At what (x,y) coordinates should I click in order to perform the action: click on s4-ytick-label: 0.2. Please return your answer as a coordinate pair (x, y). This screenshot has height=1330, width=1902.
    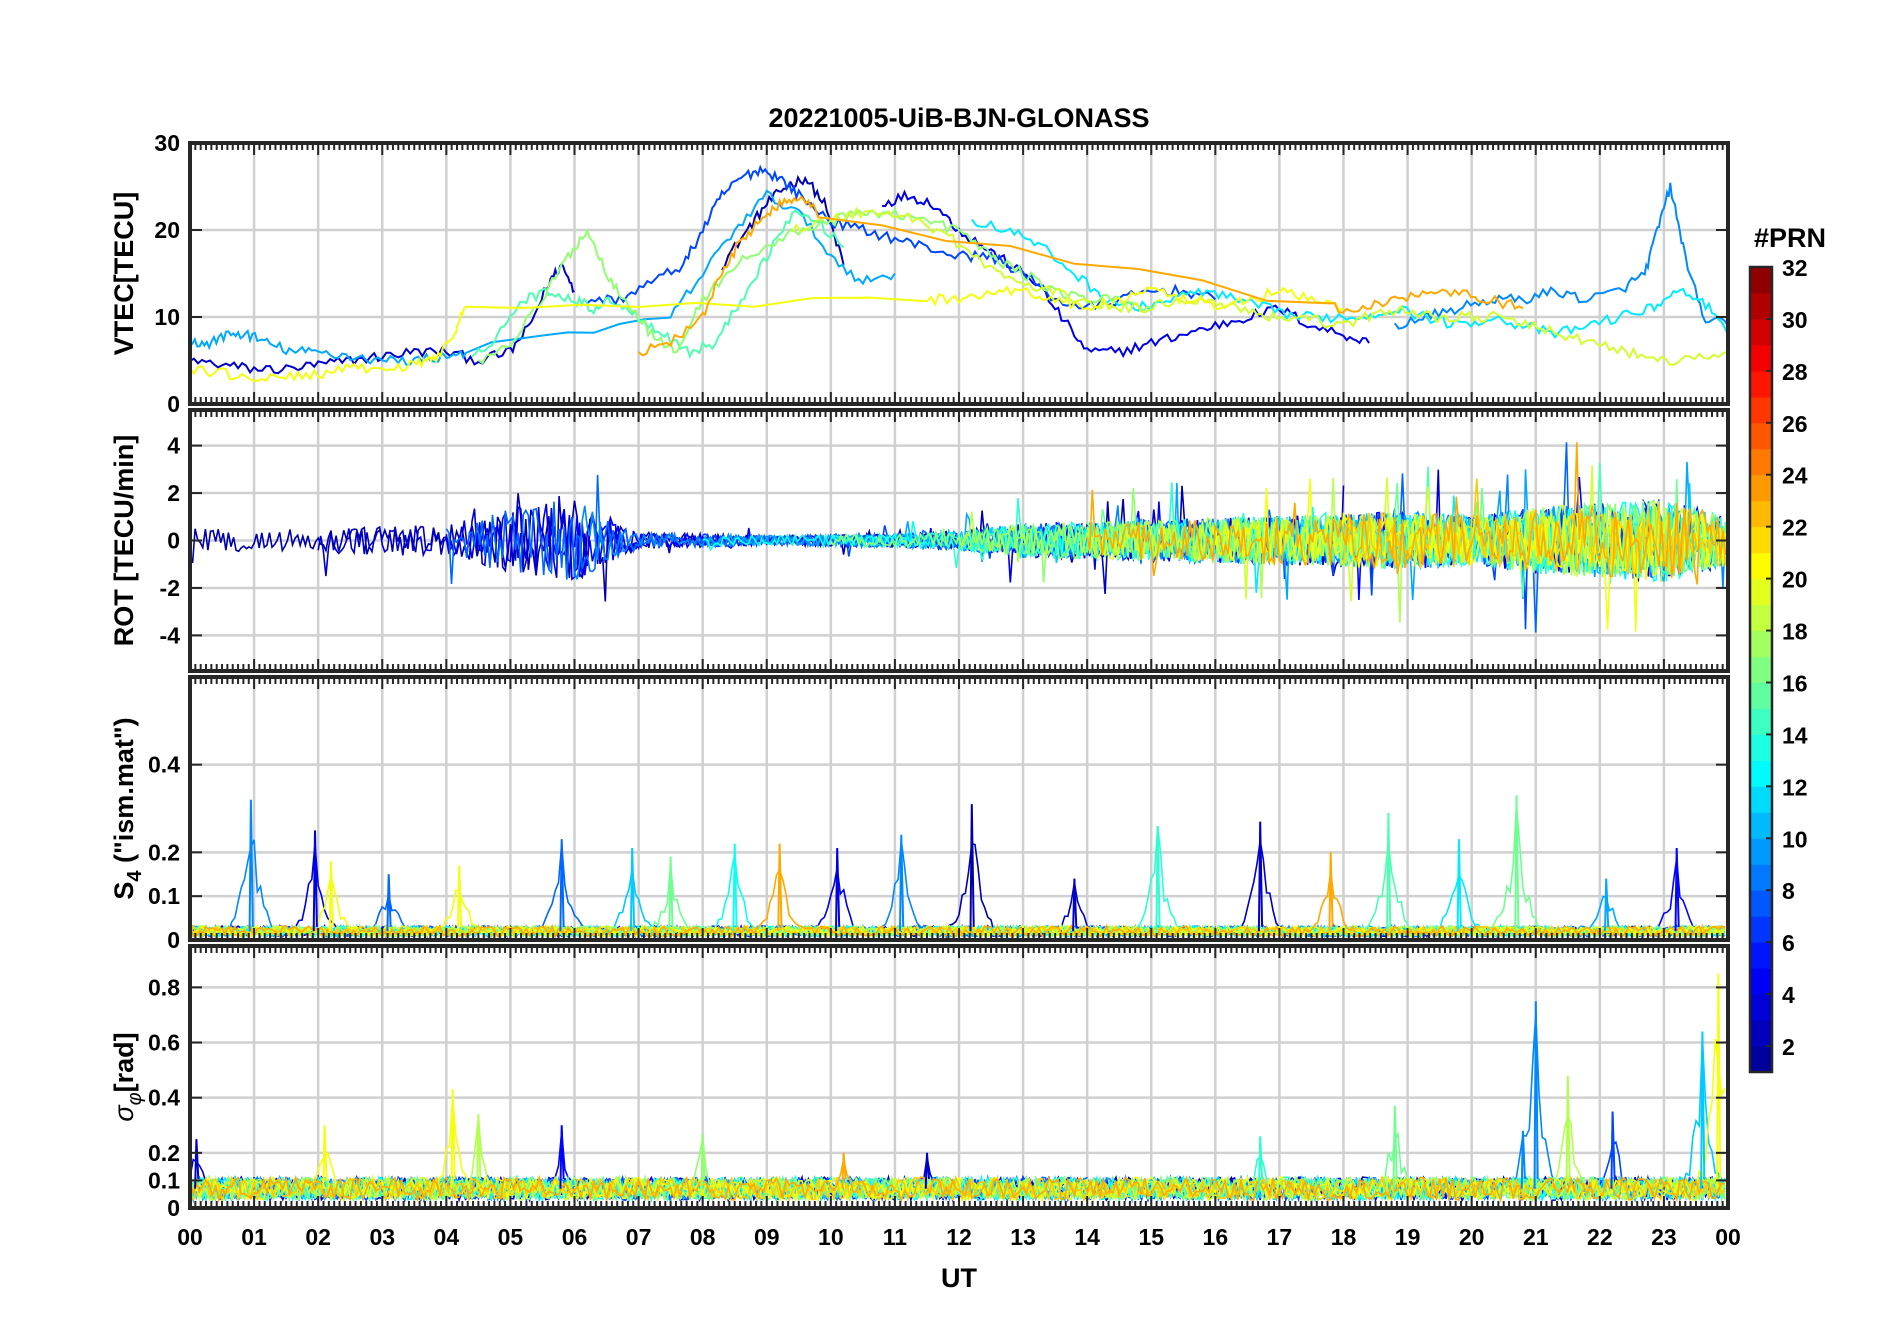
    Looking at the image, I should click on (164, 852).